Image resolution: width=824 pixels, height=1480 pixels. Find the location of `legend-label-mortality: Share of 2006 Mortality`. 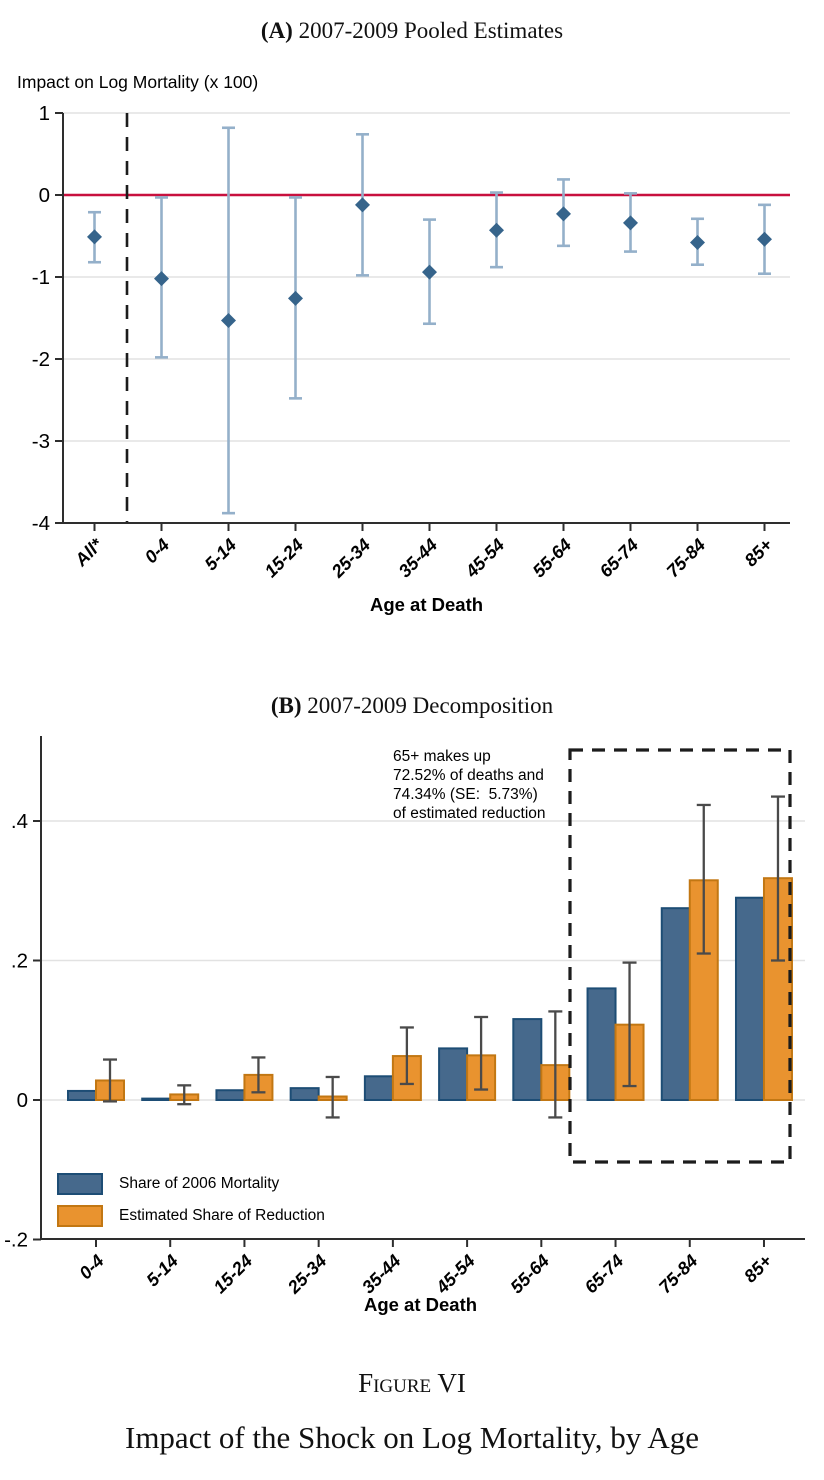

legend-label-mortality: Share of 2006 Mortality is located at coordinates (199, 1183).